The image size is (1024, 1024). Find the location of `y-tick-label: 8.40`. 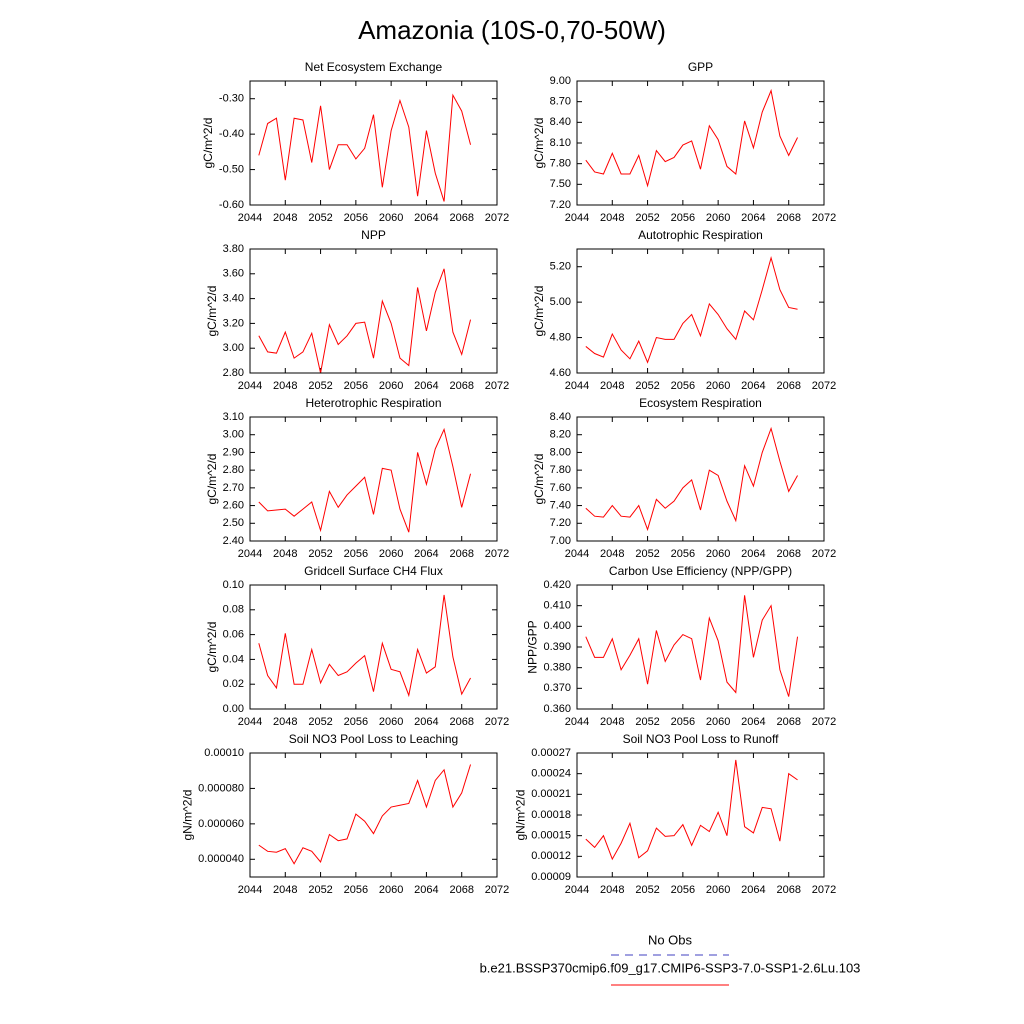

y-tick-label: 8.40 is located at coordinates (560, 417).